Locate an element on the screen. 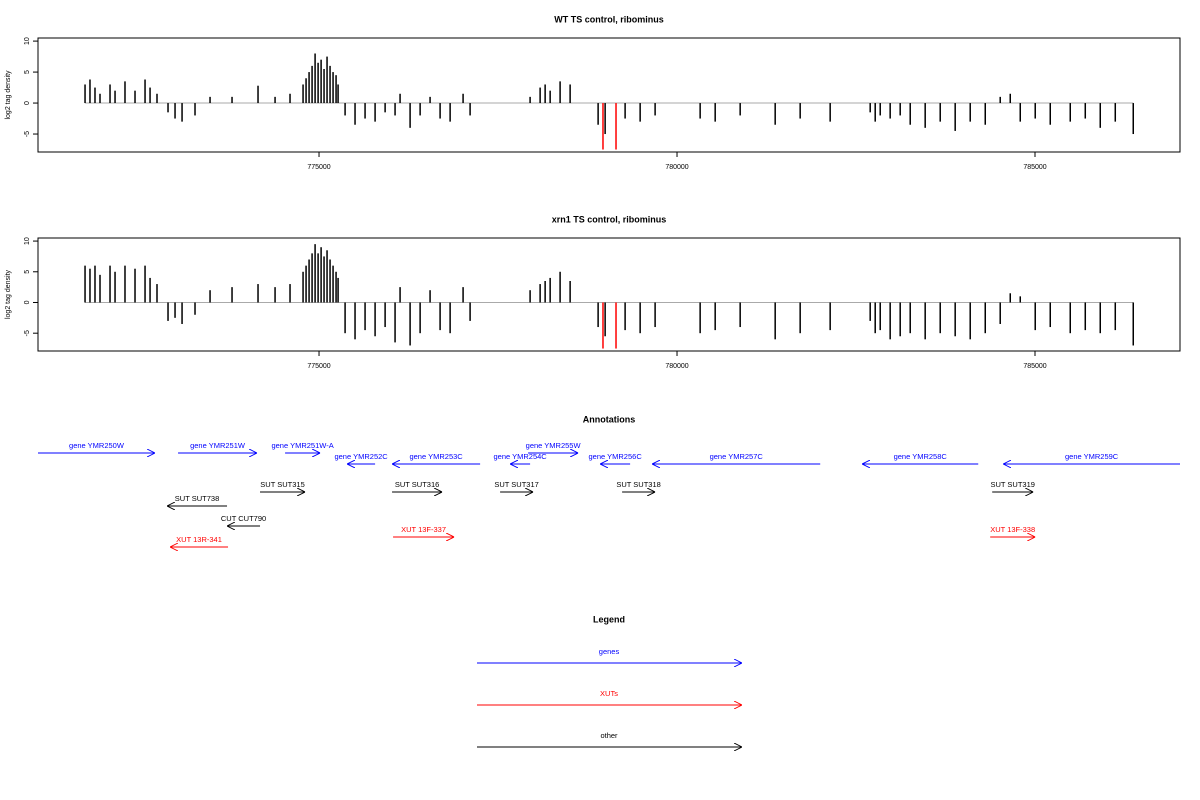  legend-title: Legend is located at coordinates (609, 619).